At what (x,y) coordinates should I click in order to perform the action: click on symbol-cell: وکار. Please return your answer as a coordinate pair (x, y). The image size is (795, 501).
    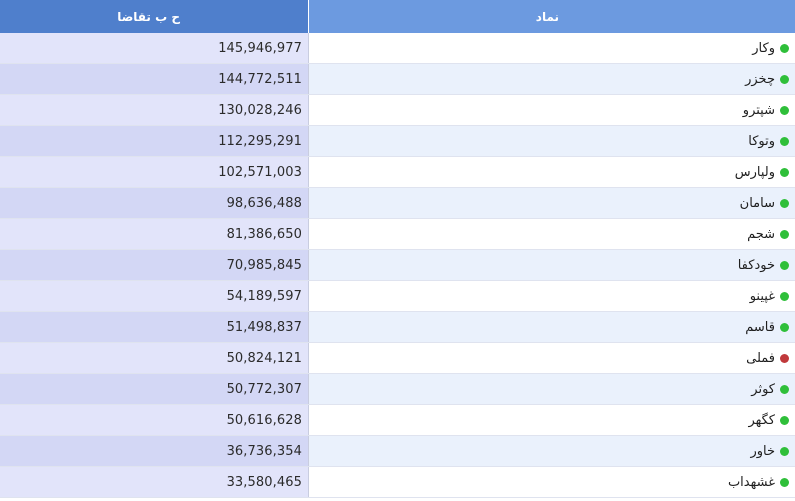
    Looking at the image, I should click on (552, 48).